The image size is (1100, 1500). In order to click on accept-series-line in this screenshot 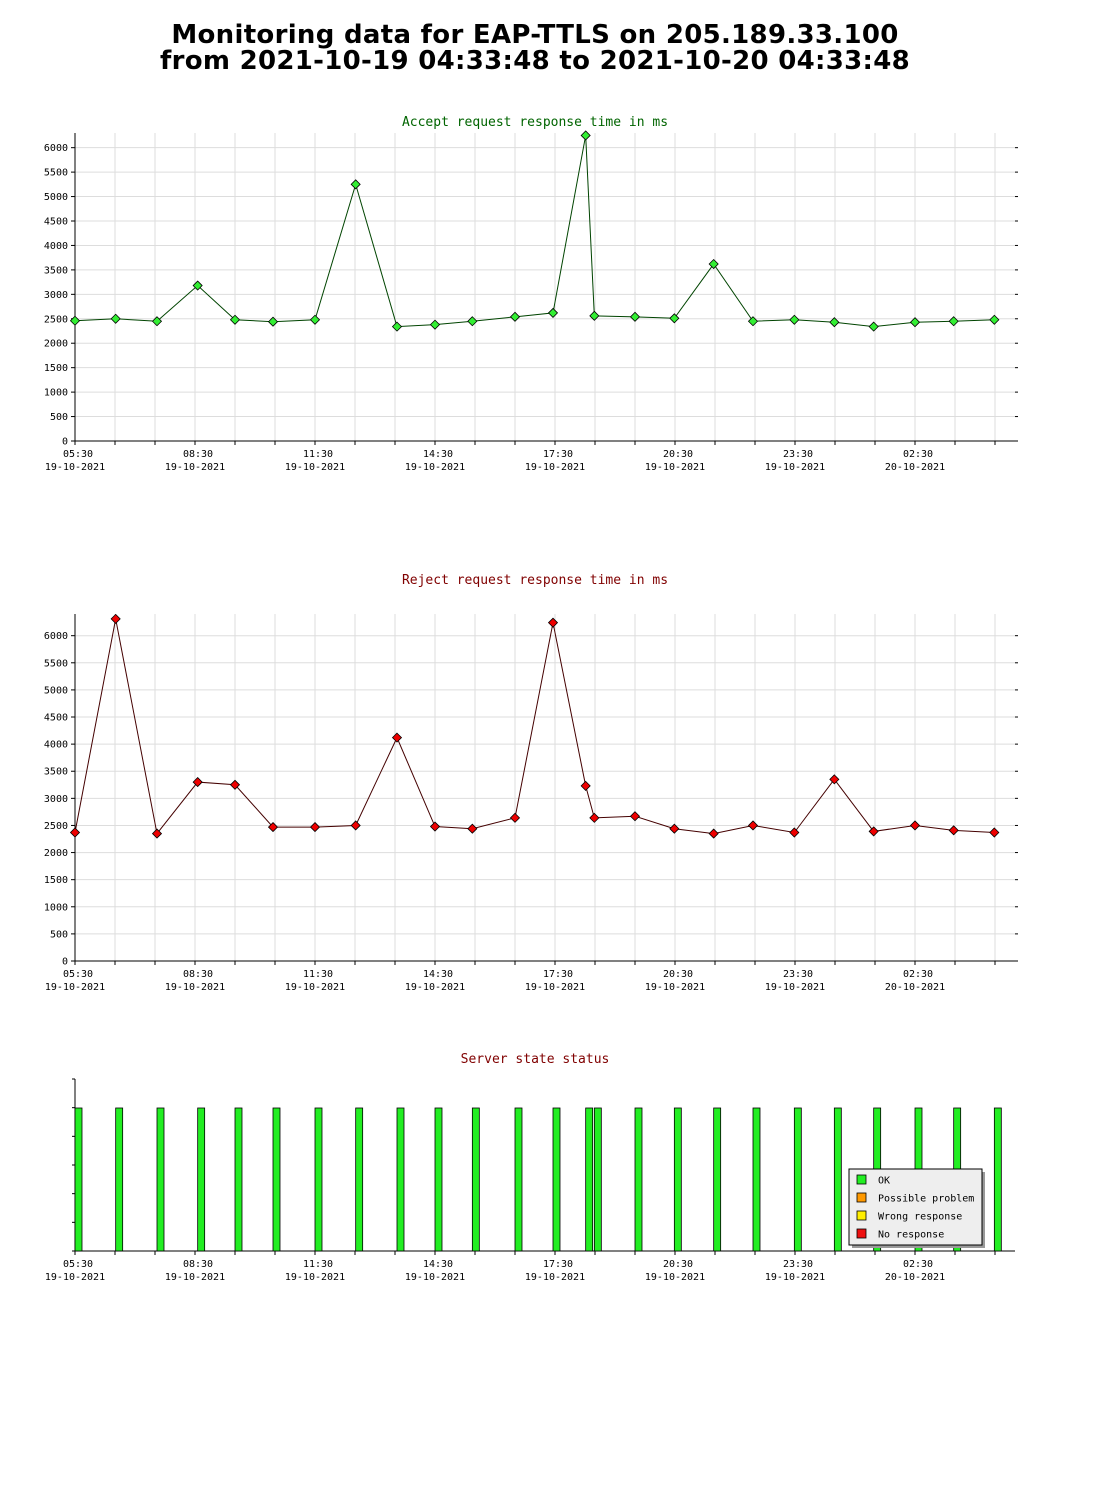, I will do `click(534, 231)`.